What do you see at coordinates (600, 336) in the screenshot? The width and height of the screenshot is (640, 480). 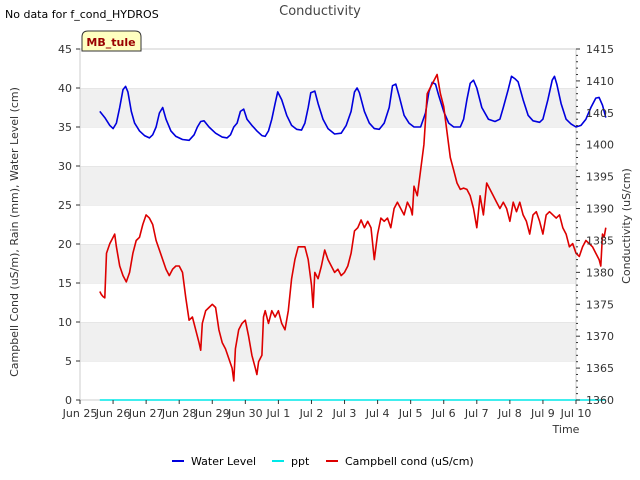 I see `right-tick-label: 1370` at bounding box center [600, 336].